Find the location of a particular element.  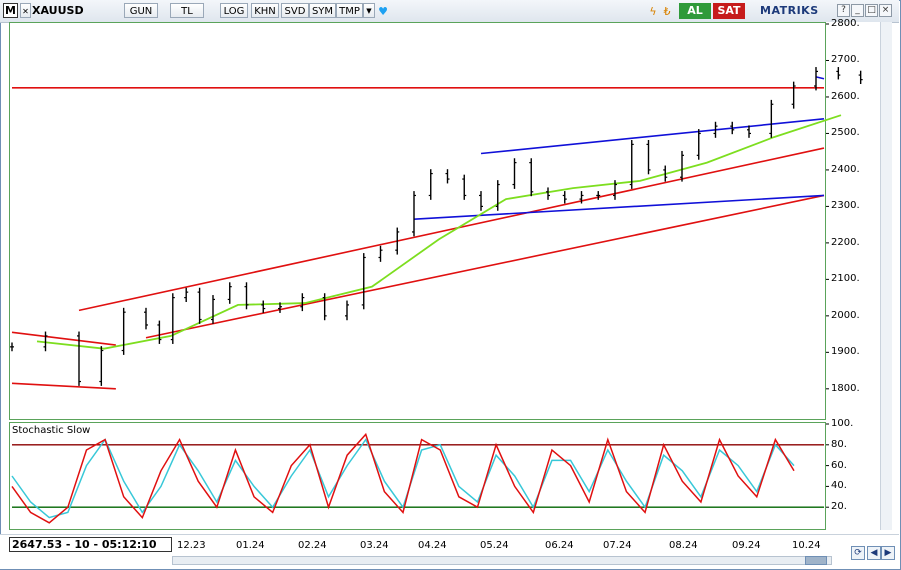

sell-button: SAT is located at coordinates (729, 11).